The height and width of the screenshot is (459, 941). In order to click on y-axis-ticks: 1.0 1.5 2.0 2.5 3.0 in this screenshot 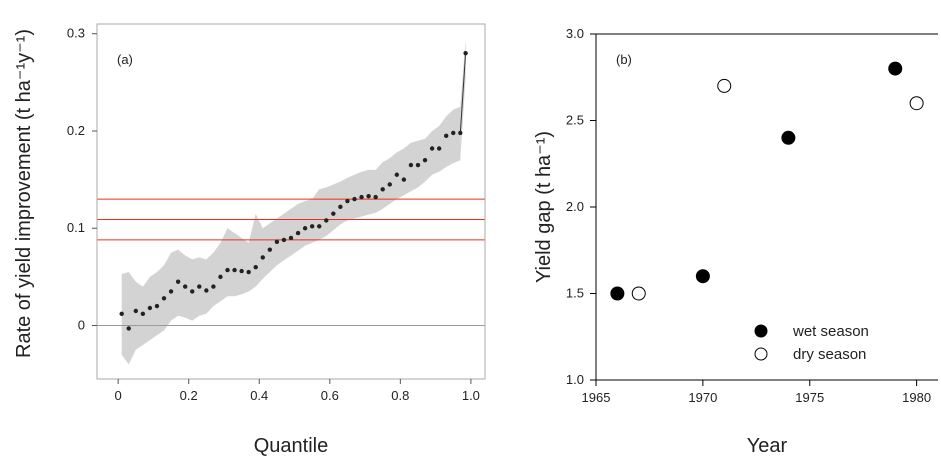, I will do `click(581, 206)`.